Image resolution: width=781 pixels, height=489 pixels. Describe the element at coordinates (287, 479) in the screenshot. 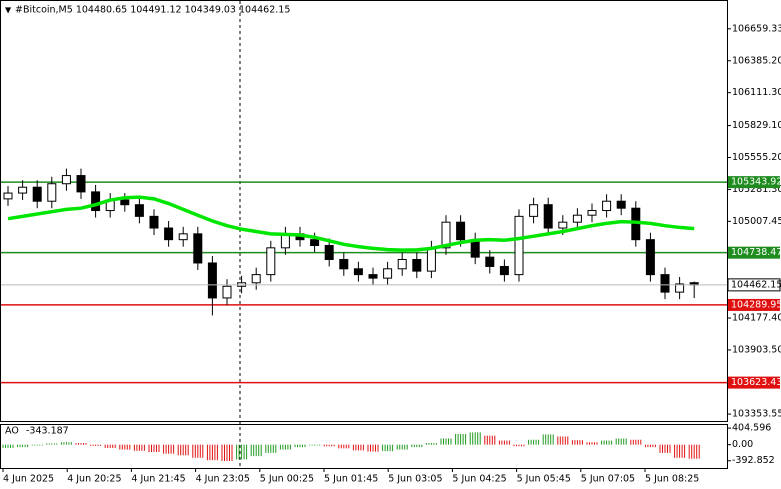

I see `x-tick-label: 5 Jun 00:25` at that location.